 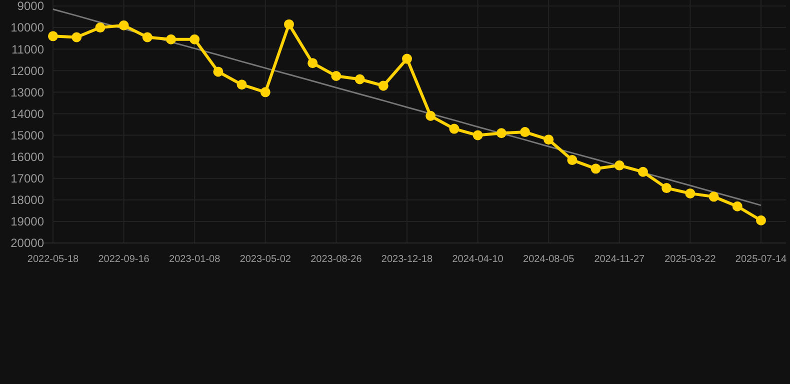 What do you see at coordinates (27, 200) in the screenshot?
I see `y-tick-label: 18000` at bounding box center [27, 200].